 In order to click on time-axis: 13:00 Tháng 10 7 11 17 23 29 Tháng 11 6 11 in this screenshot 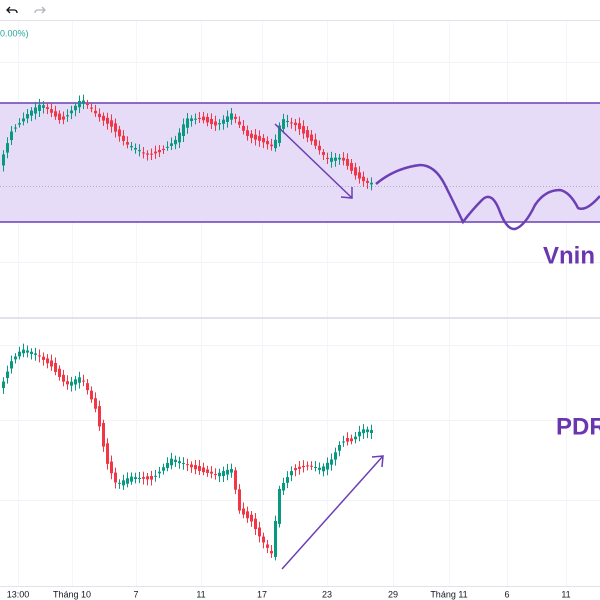, I will do `click(289, 594)`.